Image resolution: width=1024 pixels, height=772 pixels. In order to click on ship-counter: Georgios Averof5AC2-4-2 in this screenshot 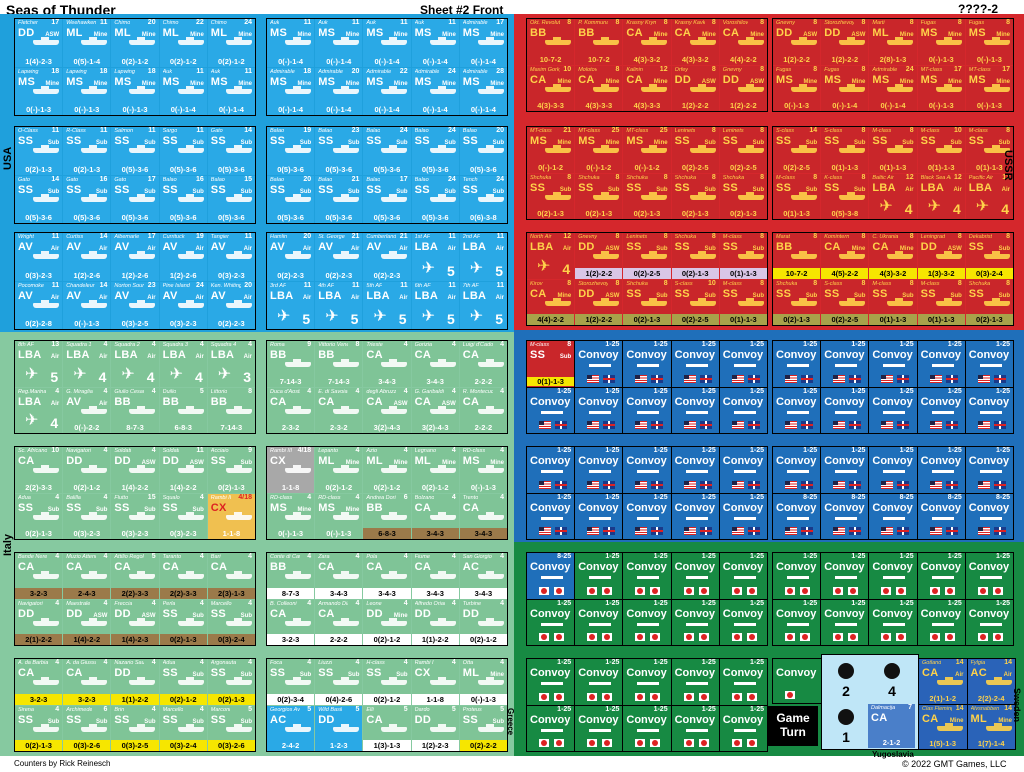, I will do `click(291, 728)`.